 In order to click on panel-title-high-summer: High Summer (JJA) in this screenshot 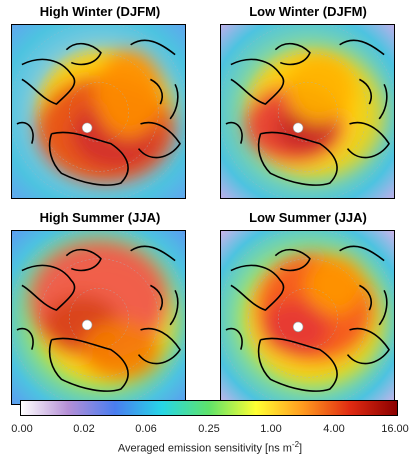, I will do `click(100, 217)`.